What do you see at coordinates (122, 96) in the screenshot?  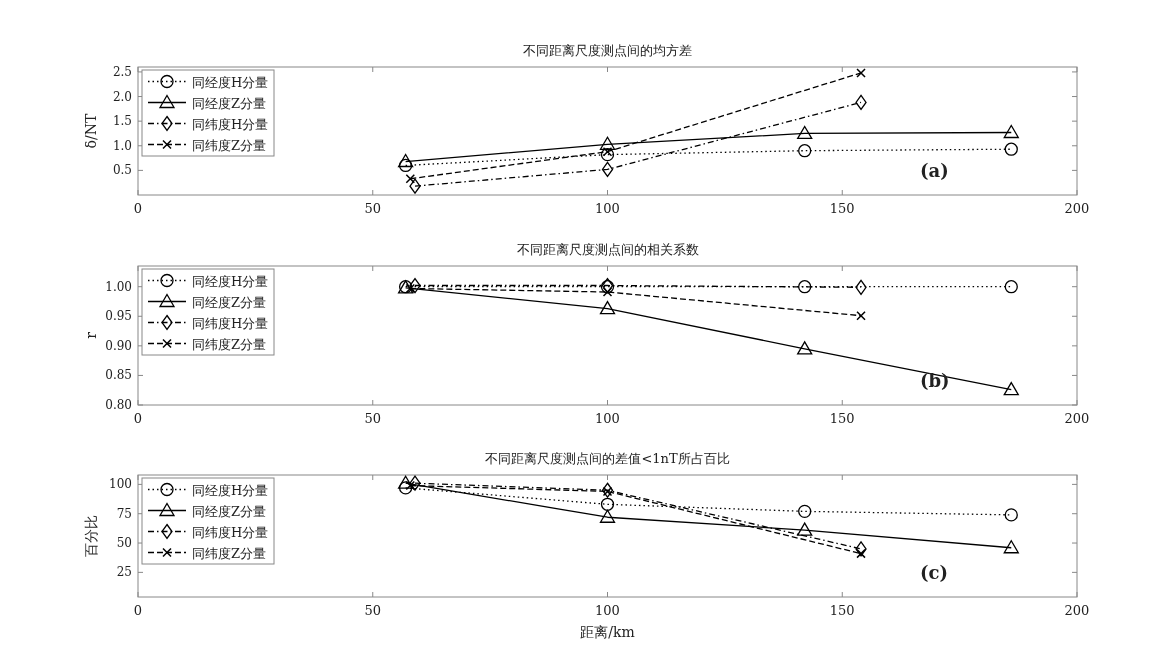 I see `y-tick-label: 2.0` at bounding box center [122, 96].